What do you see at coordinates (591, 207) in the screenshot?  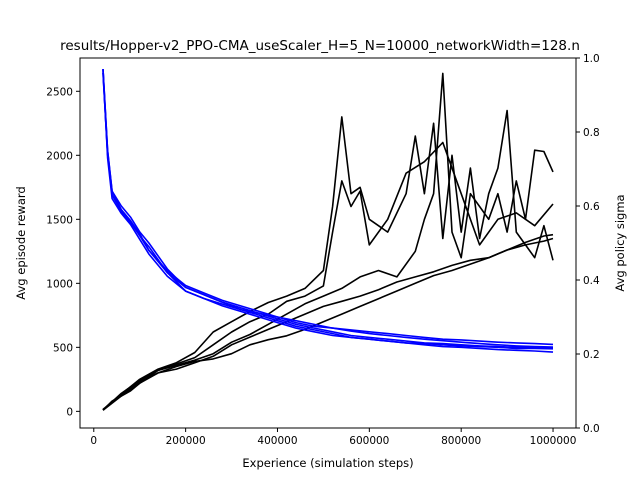 I see `y2-tick-label: 0.6` at bounding box center [591, 207].